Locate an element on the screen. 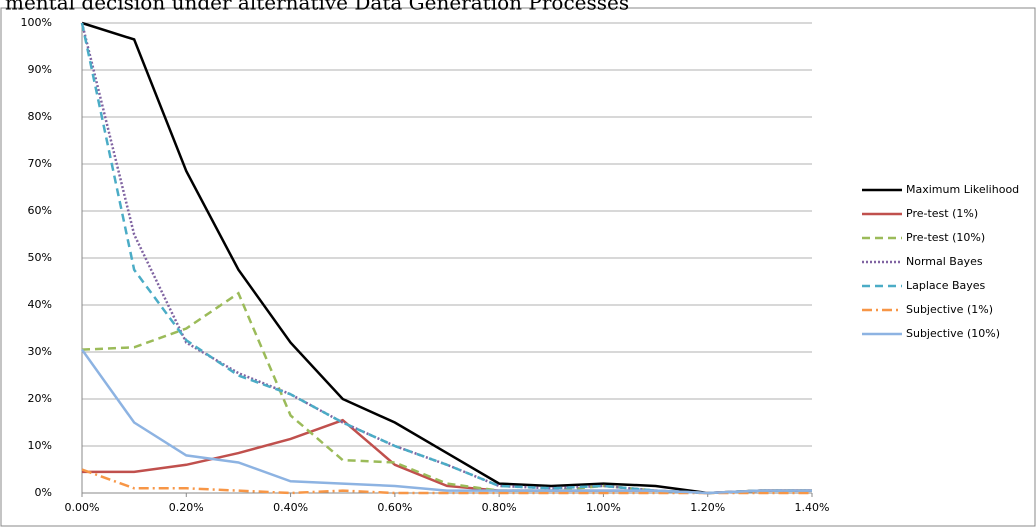 This screenshot has height=527, width=1036. y-tick-label: 50% is located at coordinates (40, 257).